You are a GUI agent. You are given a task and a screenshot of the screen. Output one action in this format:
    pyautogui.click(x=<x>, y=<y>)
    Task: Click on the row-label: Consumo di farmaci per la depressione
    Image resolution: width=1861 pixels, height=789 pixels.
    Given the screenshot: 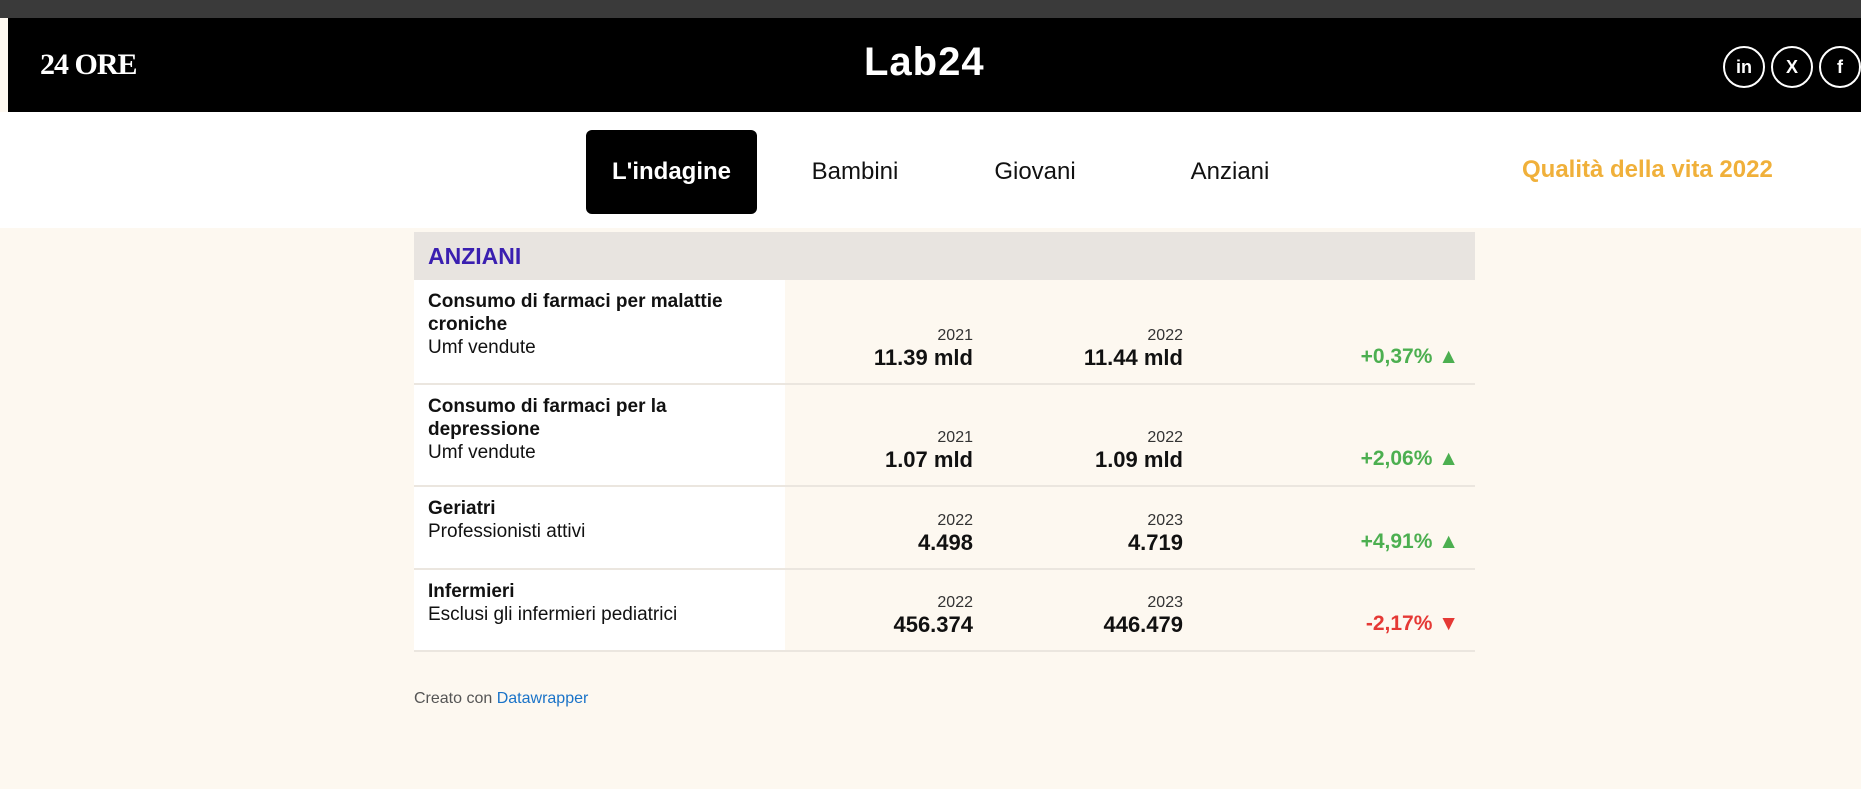 What is the action you would take?
    pyautogui.click(x=547, y=418)
    